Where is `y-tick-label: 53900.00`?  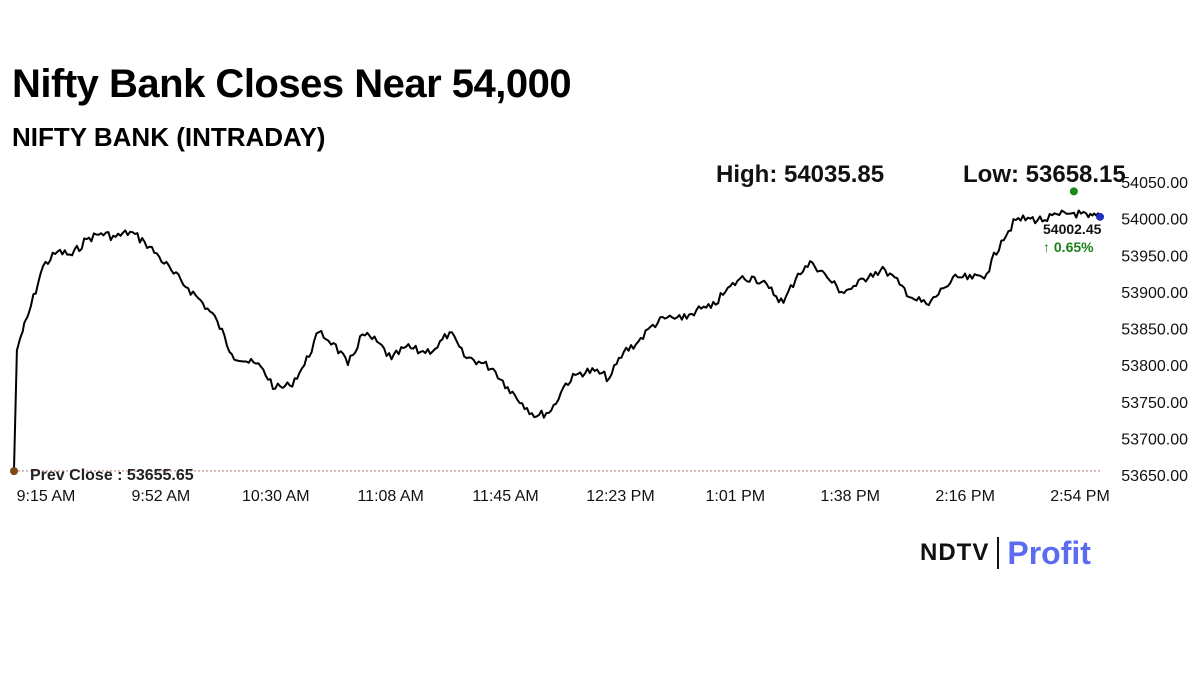
y-tick-label: 53900.00 is located at coordinates (1154, 293).